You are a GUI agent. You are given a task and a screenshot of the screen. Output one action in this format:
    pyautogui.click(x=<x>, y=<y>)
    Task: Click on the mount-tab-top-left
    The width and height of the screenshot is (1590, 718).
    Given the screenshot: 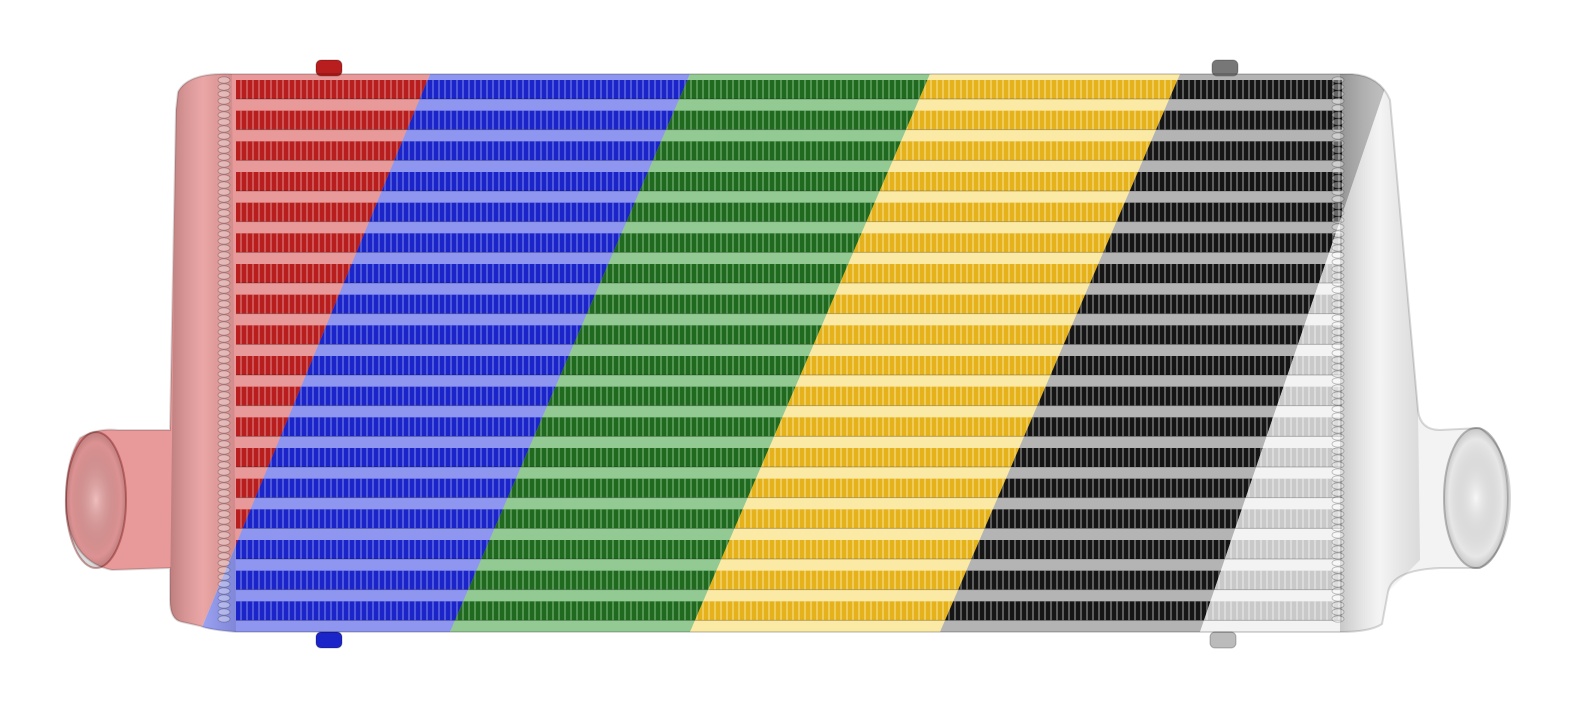 What is the action you would take?
    pyautogui.click(x=329, y=68)
    